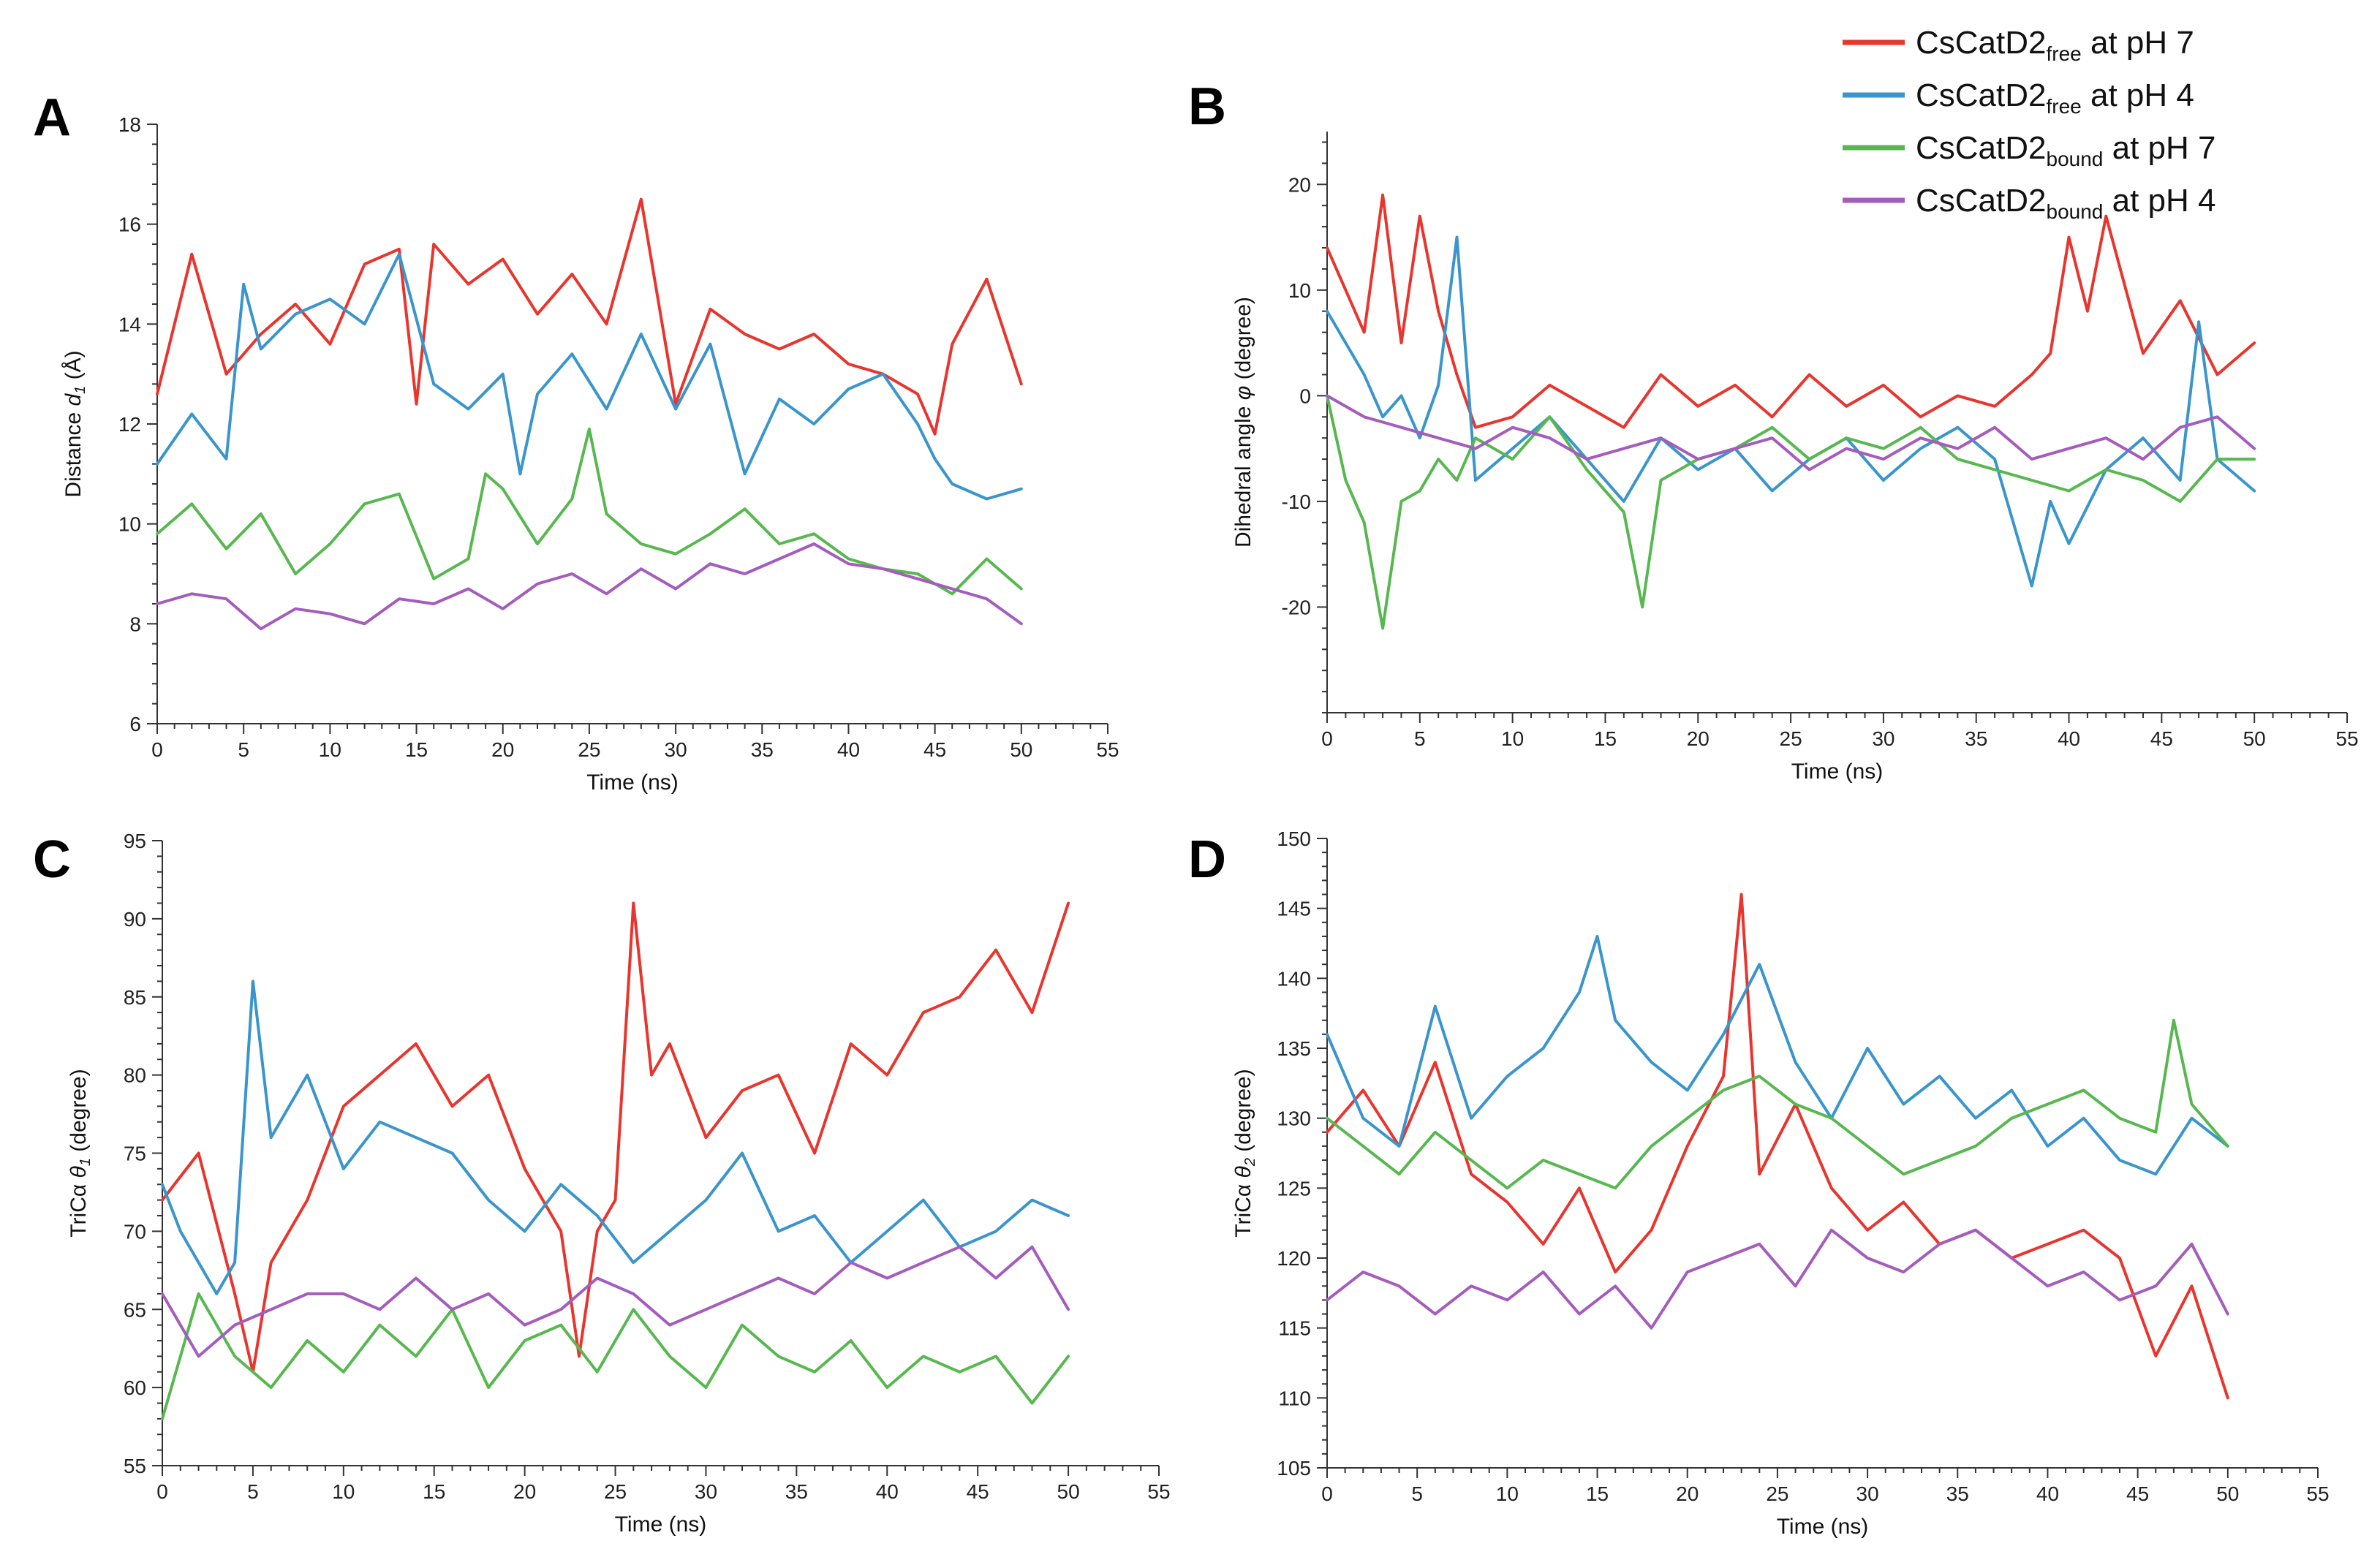  What do you see at coordinates (615, 1492) in the screenshot?
I see `panel-c-x-tick-label: 25` at bounding box center [615, 1492].